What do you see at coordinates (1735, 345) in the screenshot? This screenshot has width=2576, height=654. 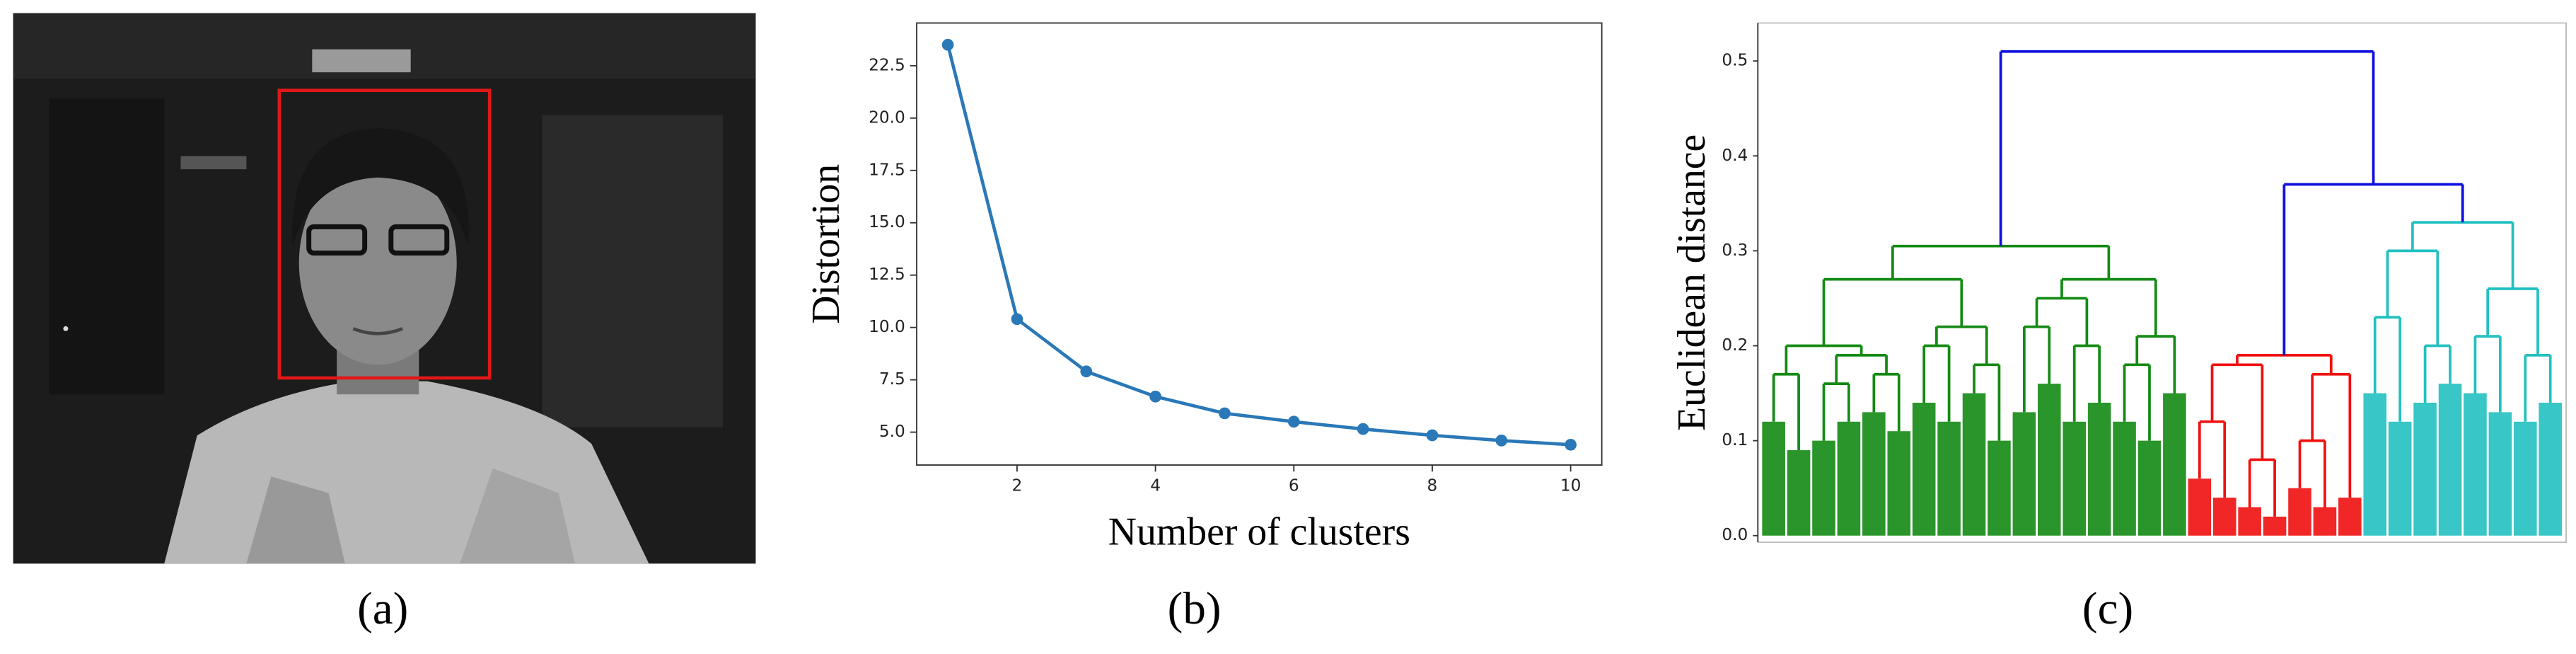 I see `y-tick-label: 0.2` at bounding box center [1735, 345].